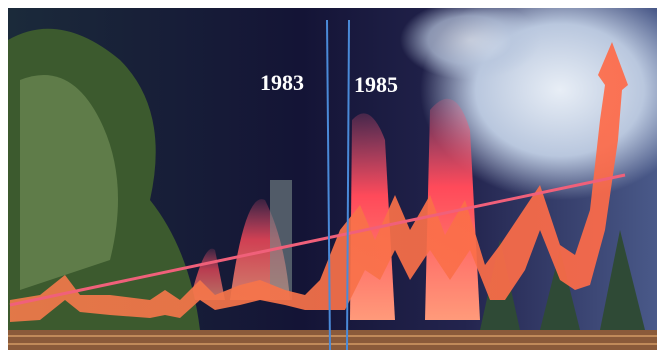 Image resolution: width=665 pixels, height=358 pixels. I want to click on fence, so click(334, 340).